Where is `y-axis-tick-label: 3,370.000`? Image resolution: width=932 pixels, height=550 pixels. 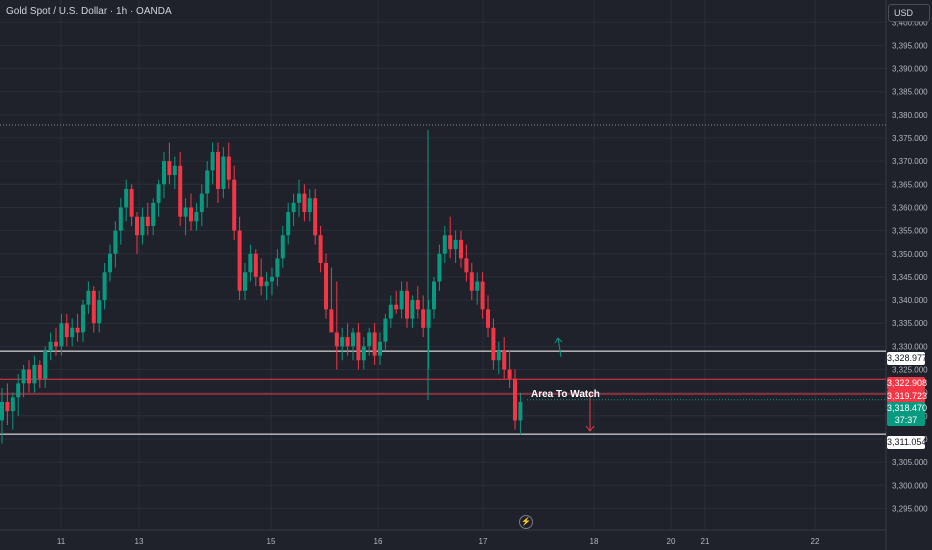
y-axis-tick-label: 3,370.000 is located at coordinates (910, 161).